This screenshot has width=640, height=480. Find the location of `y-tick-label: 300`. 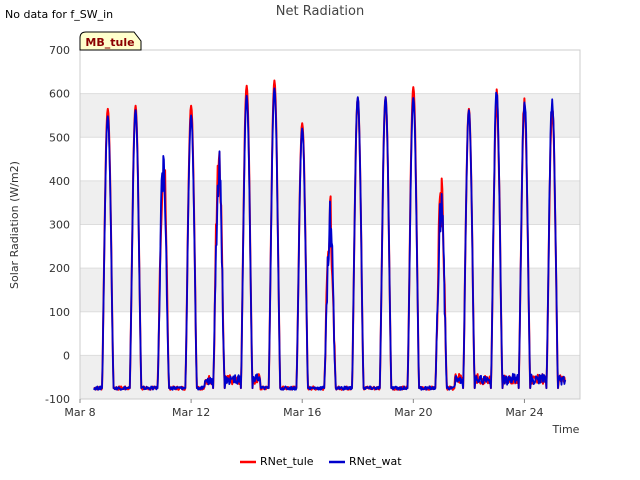

y-tick-label: 300 is located at coordinates (59, 225).